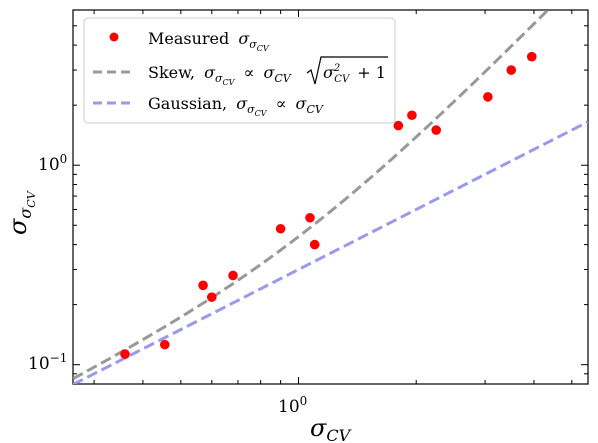 This screenshot has width=598, height=443. Describe the element at coordinates (220, 76) in the screenshot. I see `legend-label-skew: Skew, σσCV ∝ σCV` at that location.